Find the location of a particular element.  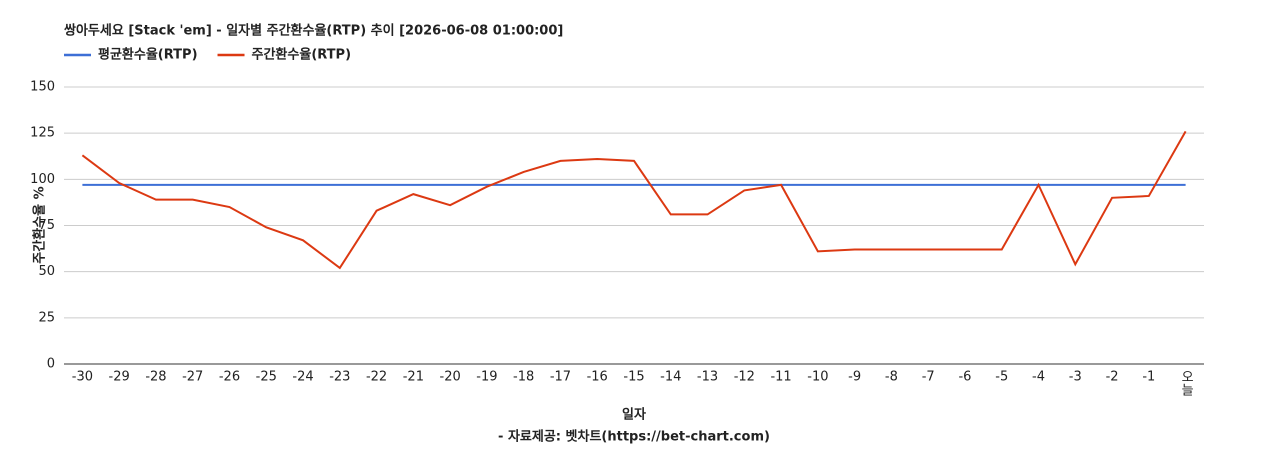

y-tick-label: 25 is located at coordinates (46, 317).